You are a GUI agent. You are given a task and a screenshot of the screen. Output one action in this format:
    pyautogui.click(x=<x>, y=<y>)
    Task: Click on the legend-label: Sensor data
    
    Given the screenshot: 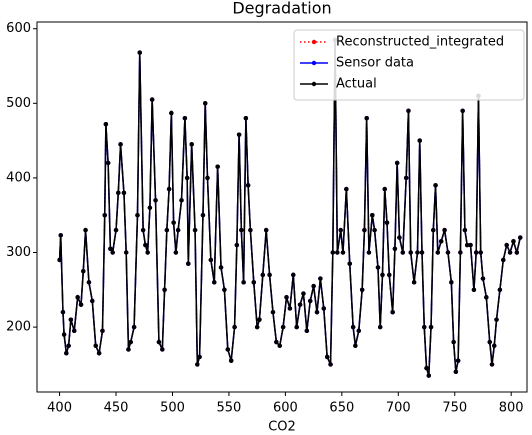 What is the action you would take?
    pyautogui.click(x=375, y=63)
    